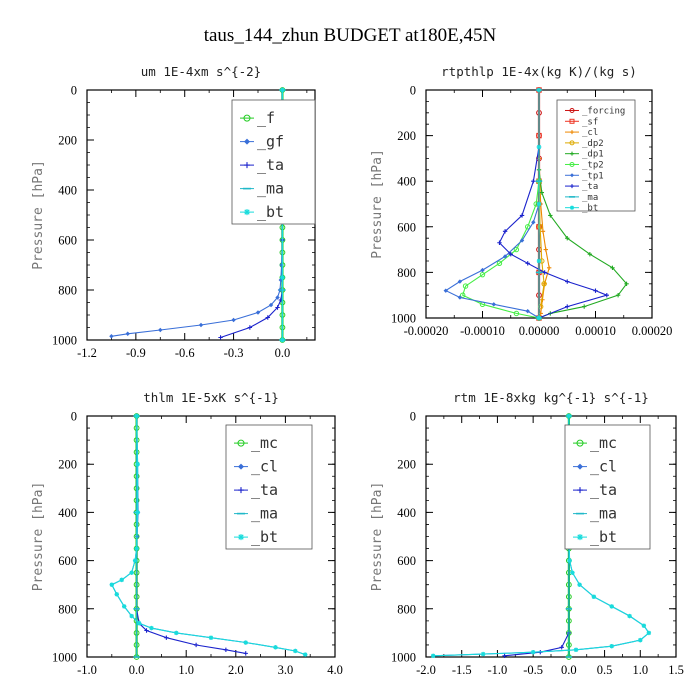 The width and height of the screenshot is (700, 700). Describe the element at coordinates (482, 331) in the screenshot. I see `x-tick-label: -0.00010` at that location.